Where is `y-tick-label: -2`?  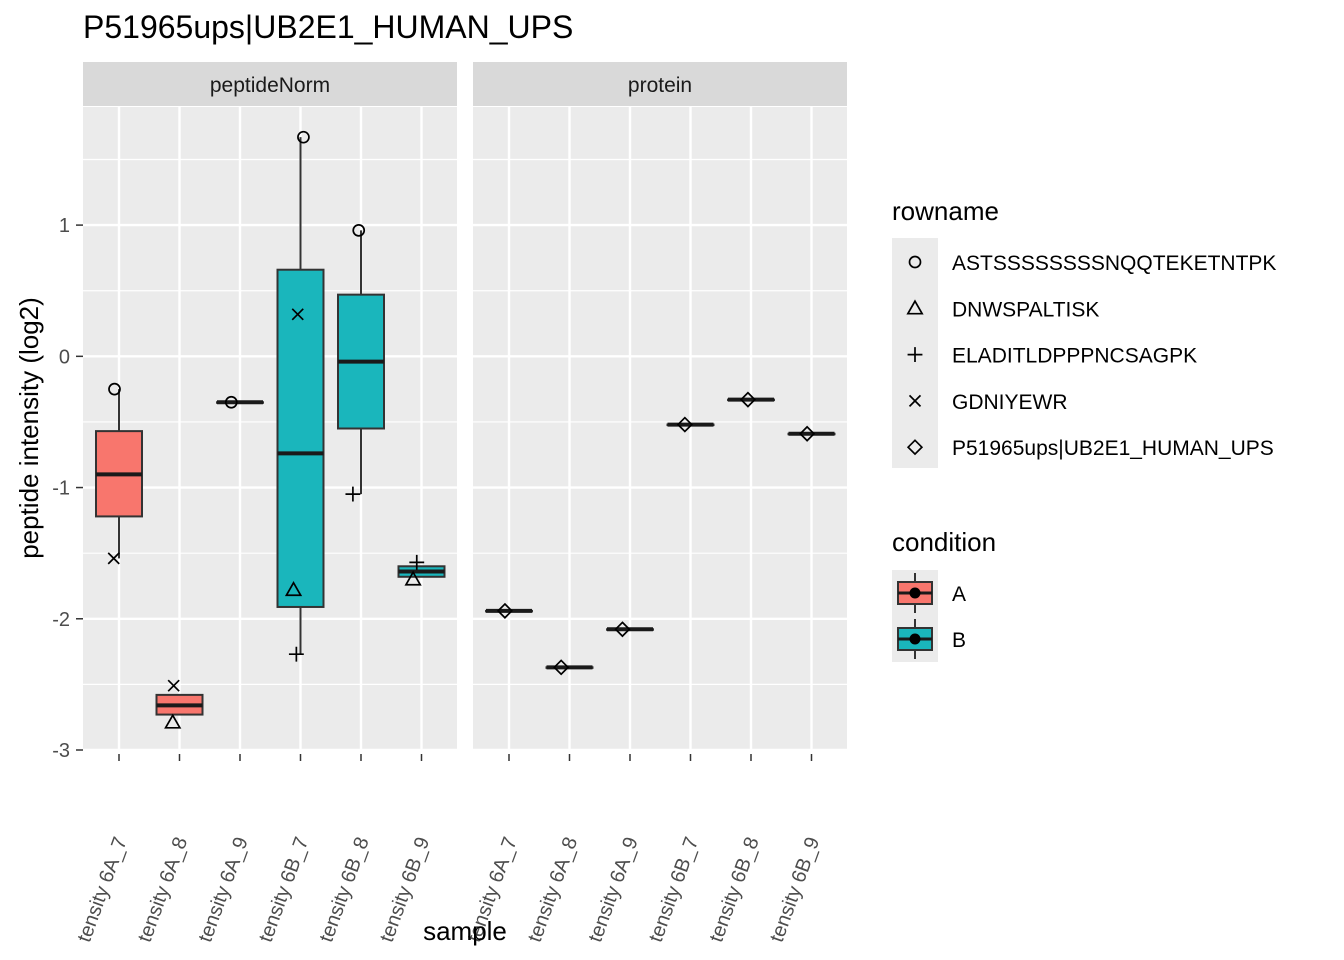
y-tick-label: -2 is located at coordinates (61, 620).